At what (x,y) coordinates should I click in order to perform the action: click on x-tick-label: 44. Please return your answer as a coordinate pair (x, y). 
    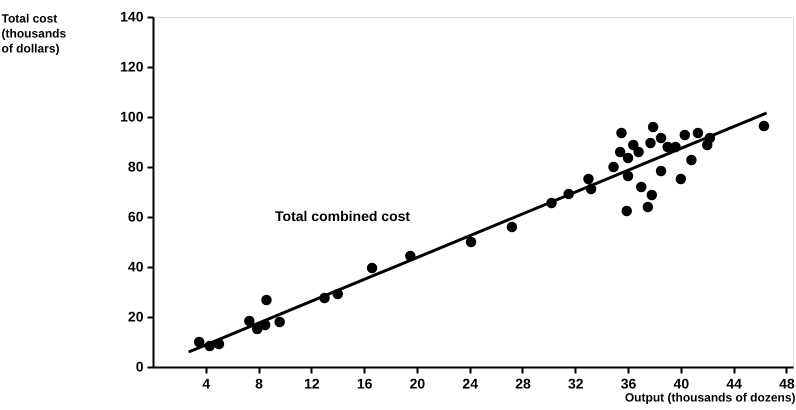
    Looking at the image, I should click on (734, 384).